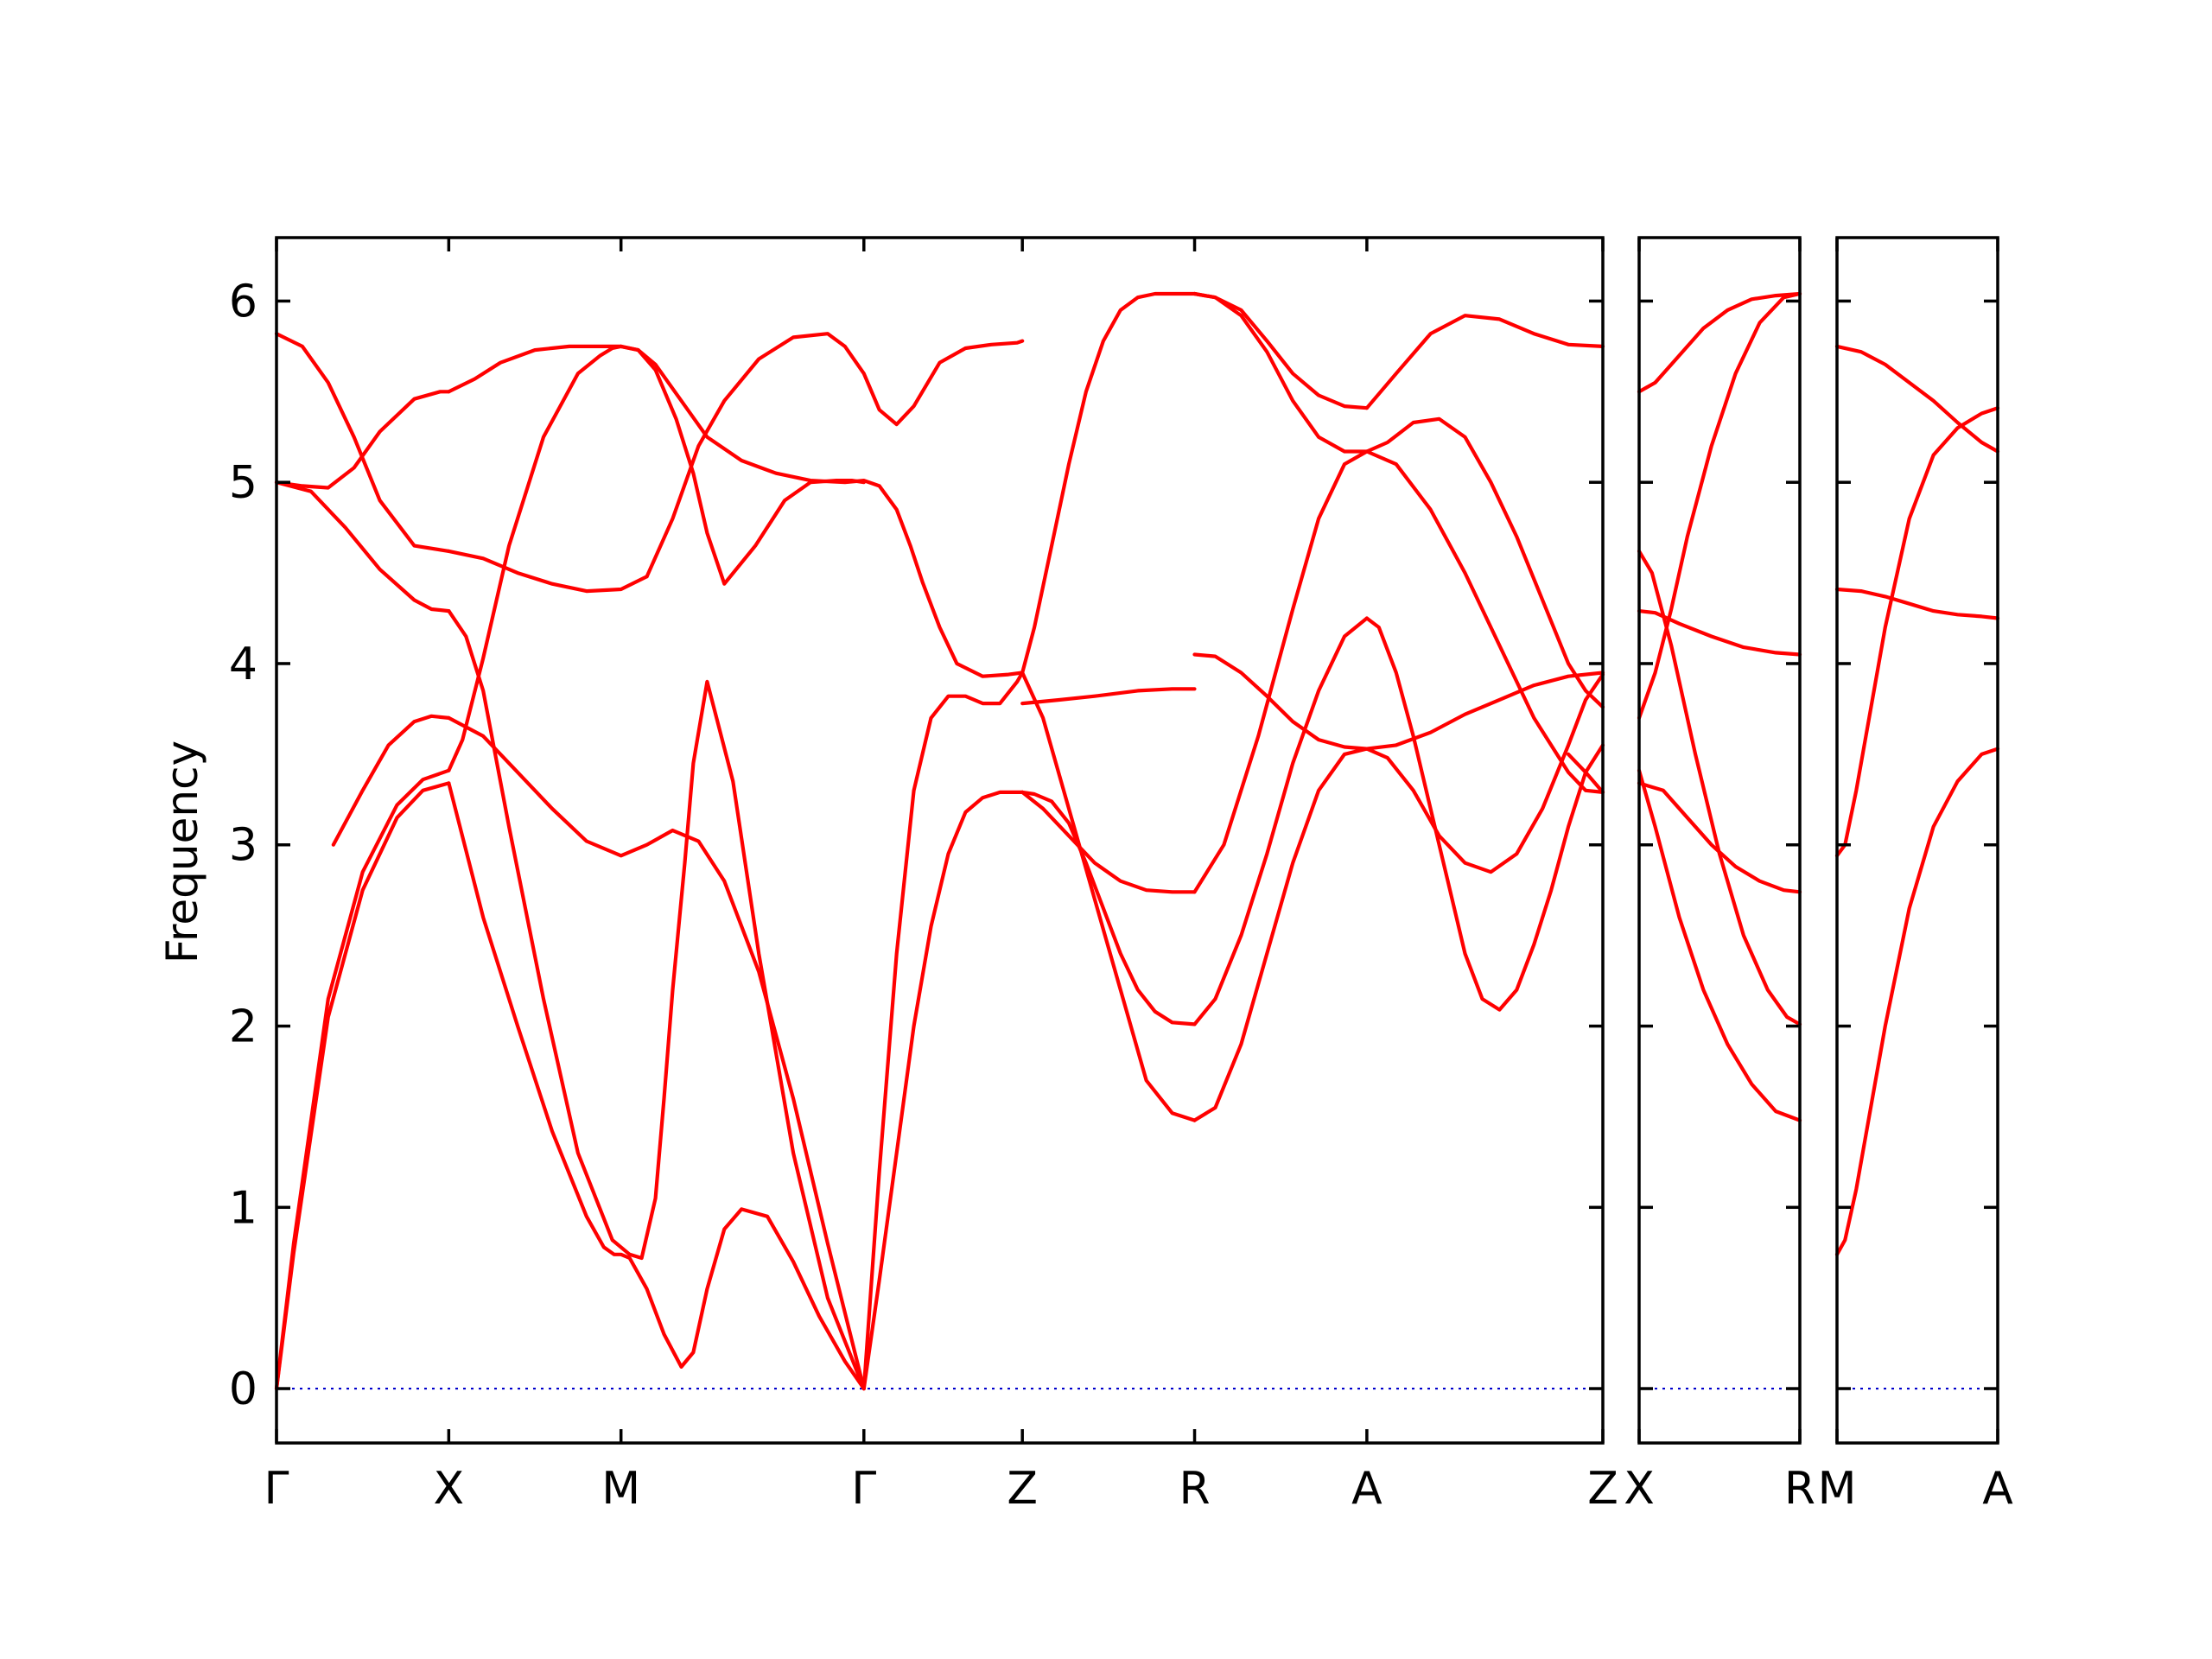  I want to click on y-tick-label: 6, so click(243, 301).